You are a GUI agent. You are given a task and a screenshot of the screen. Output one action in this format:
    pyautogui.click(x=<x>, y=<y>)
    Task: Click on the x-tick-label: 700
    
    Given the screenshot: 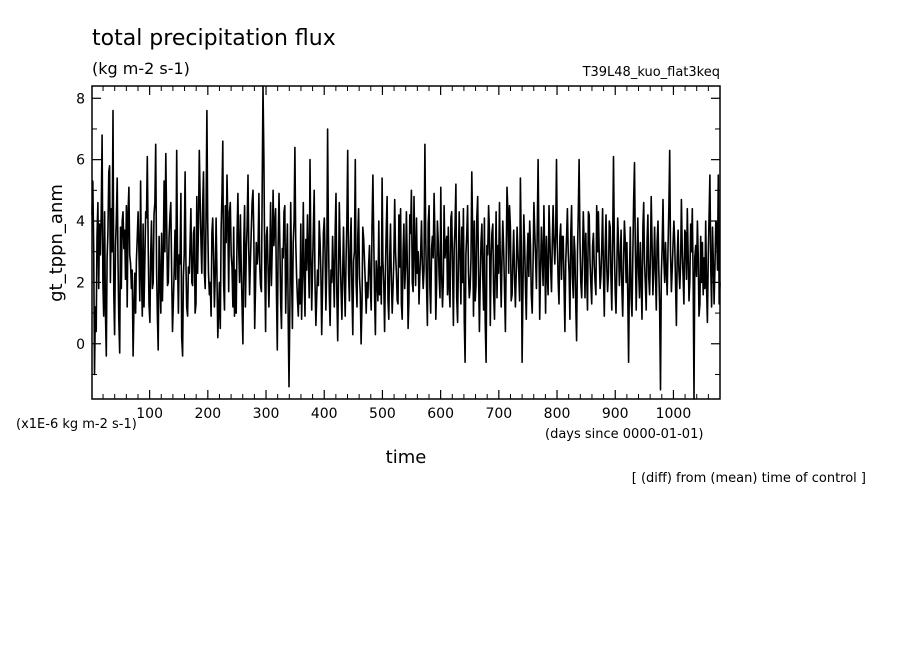 What is the action you would take?
    pyautogui.click(x=498, y=414)
    